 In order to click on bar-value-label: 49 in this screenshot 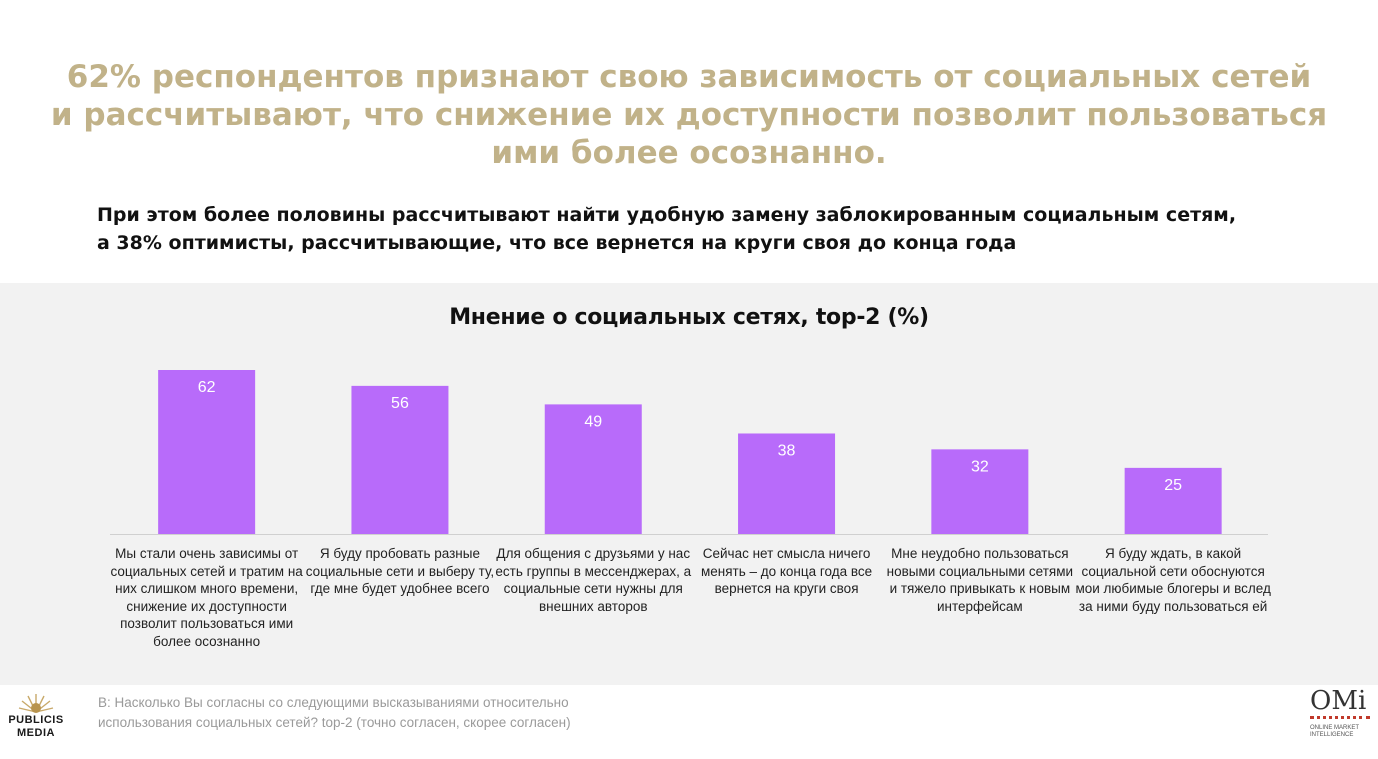, I will do `click(593, 421)`.